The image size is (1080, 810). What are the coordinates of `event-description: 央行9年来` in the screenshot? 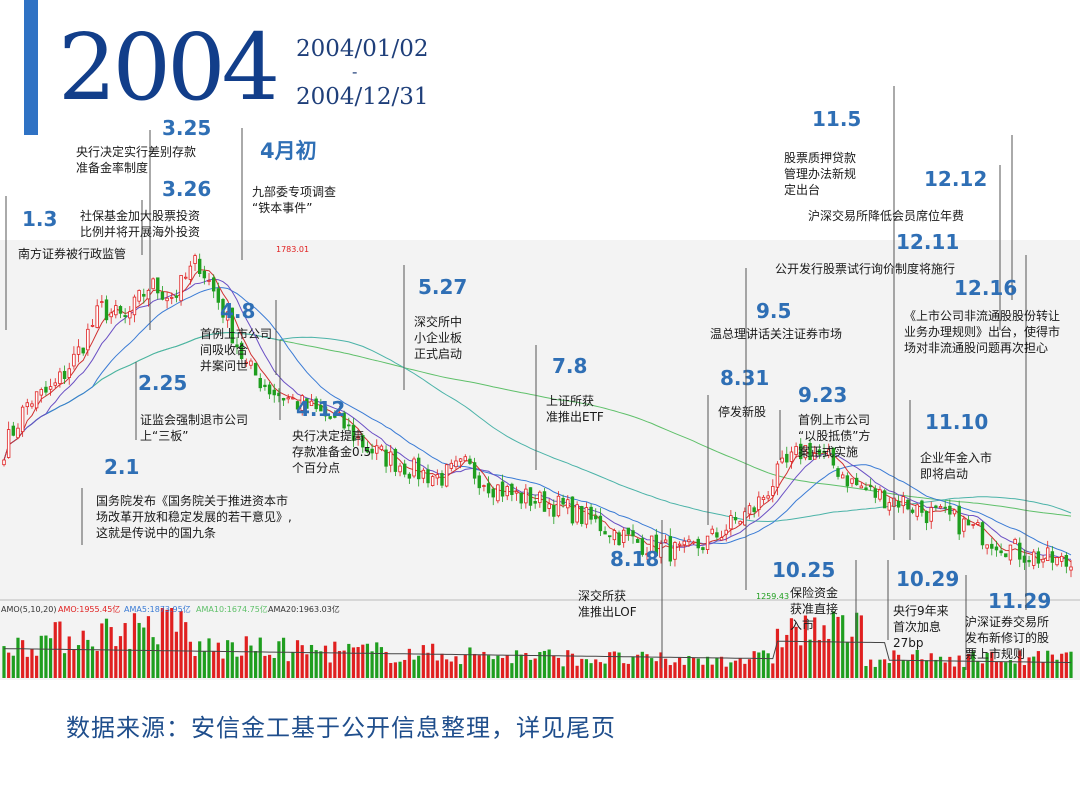 It's located at (921, 611).